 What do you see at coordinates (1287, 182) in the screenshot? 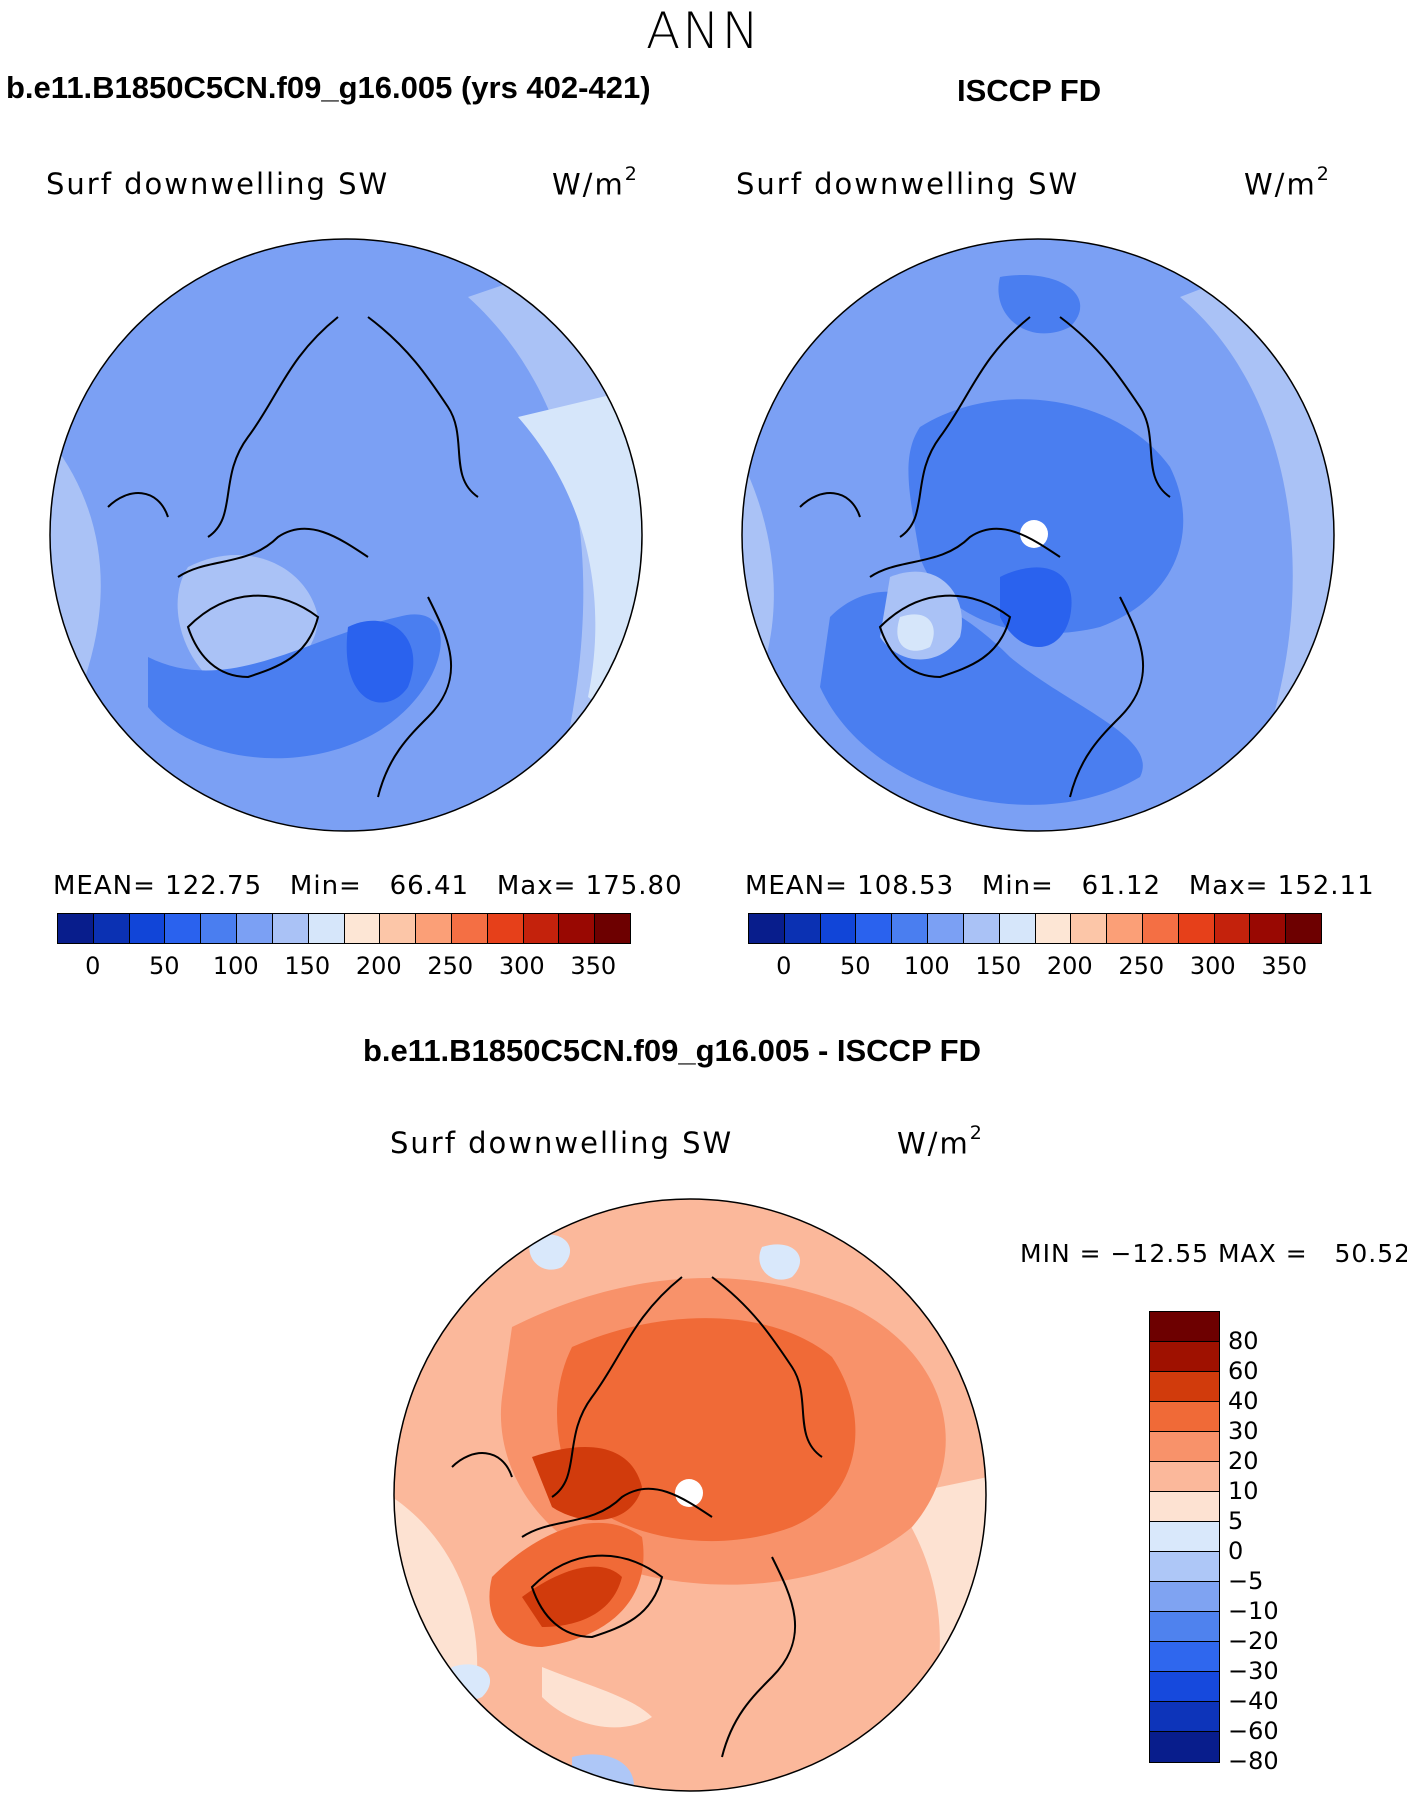
I see `panel2-units: W/m2` at bounding box center [1287, 182].